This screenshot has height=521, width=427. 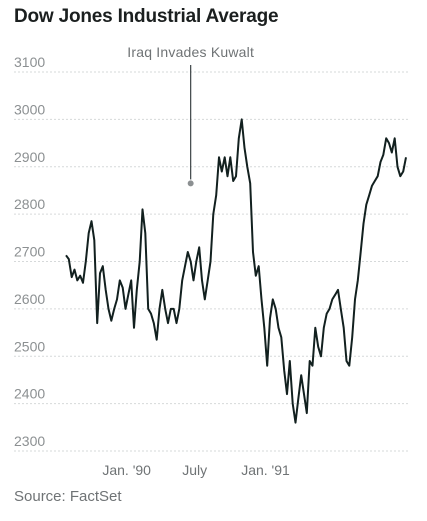 I want to click on x-axis-ticks: Jan. '90 July Jan. '91, so click(x=196, y=470).